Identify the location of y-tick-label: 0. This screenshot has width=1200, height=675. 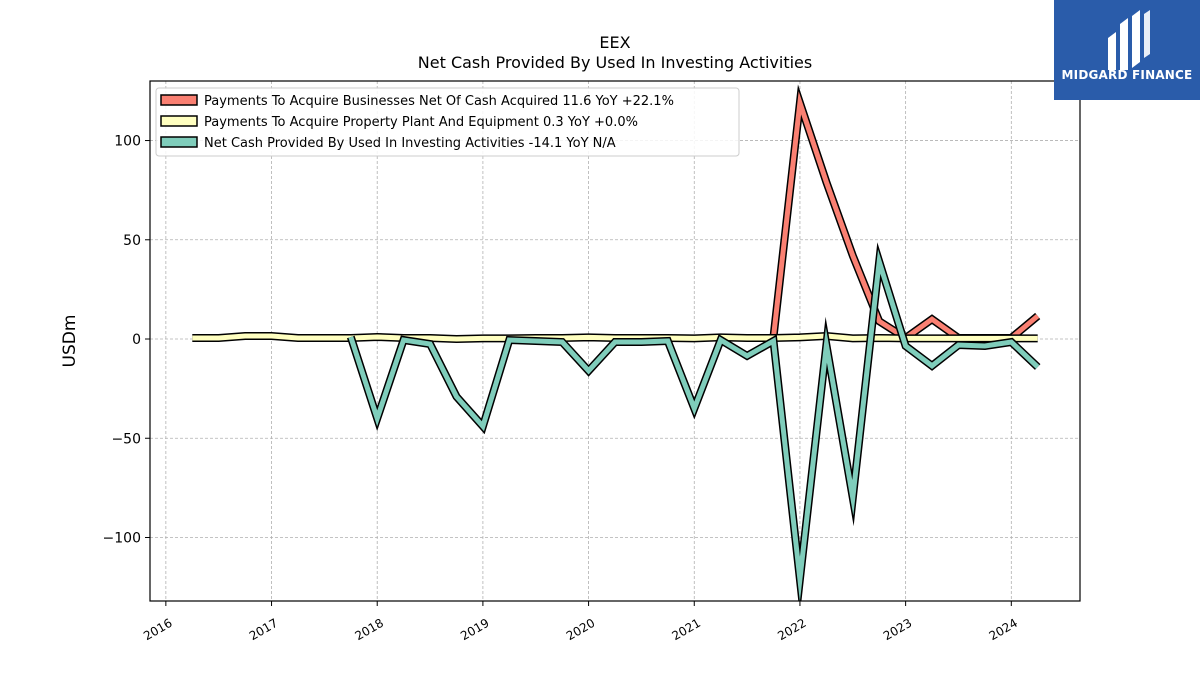
(136, 340).